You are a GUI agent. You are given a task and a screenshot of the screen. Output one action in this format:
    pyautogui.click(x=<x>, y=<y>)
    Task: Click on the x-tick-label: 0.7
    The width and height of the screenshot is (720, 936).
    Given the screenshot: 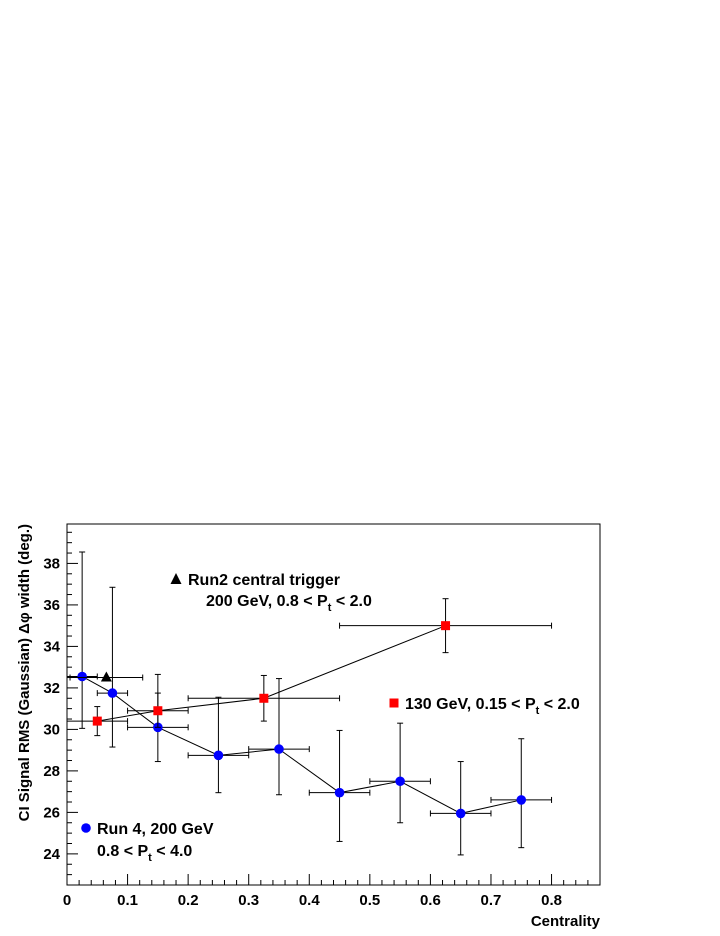 What is the action you would take?
    pyautogui.click(x=491, y=900)
    